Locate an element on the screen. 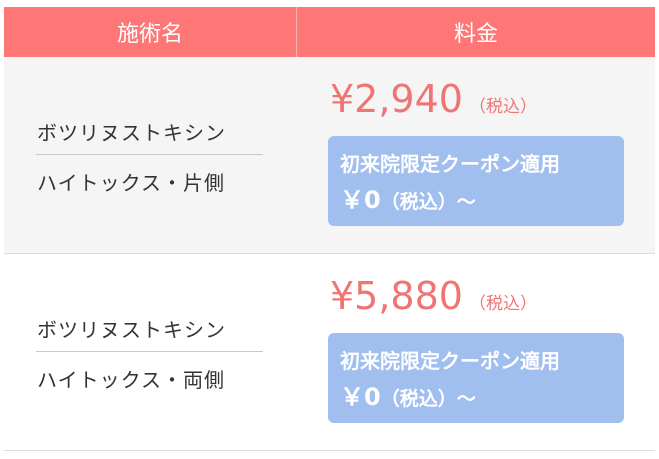 The width and height of the screenshot is (659, 459). price: ¥5,880 （税込） is located at coordinates (433, 296).